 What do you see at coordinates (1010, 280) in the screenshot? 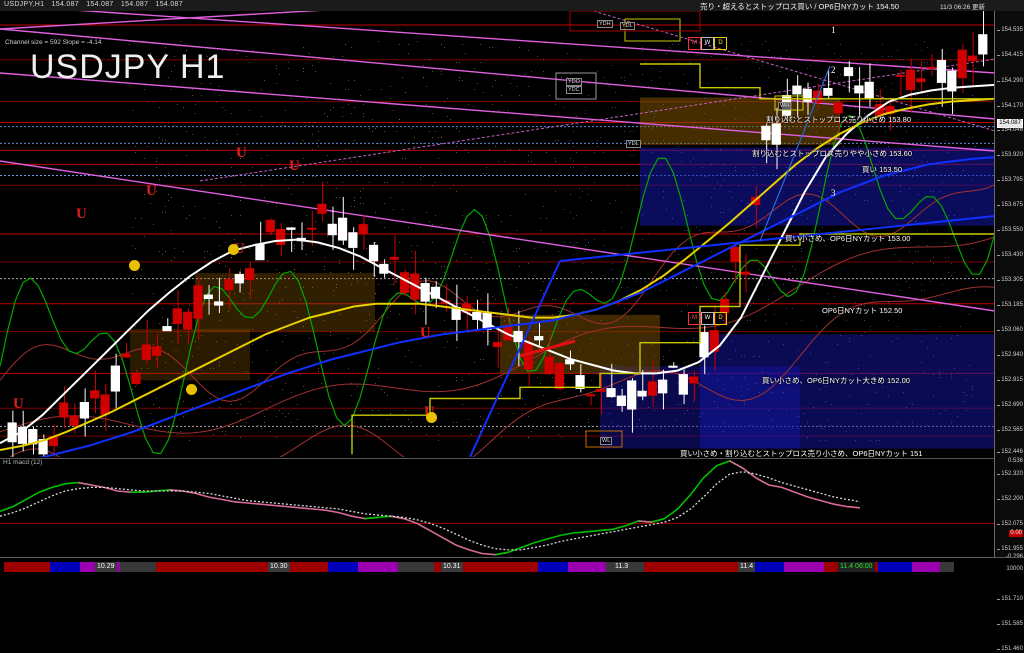
I see `price-axis-tick: 153.305` at bounding box center [1010, 280].